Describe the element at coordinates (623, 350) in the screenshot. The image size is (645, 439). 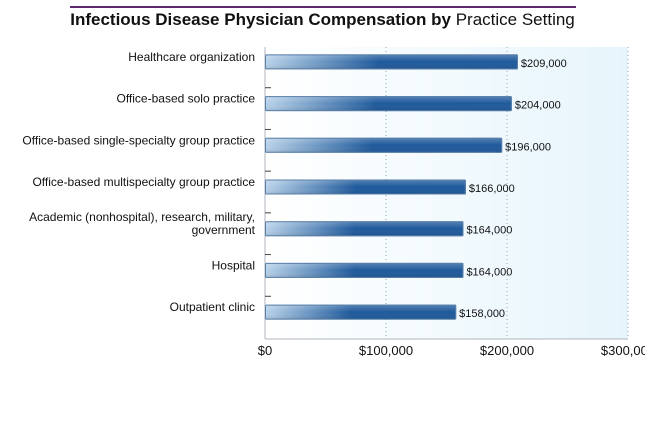
I see `x-tick-label: $300,000` at that location.